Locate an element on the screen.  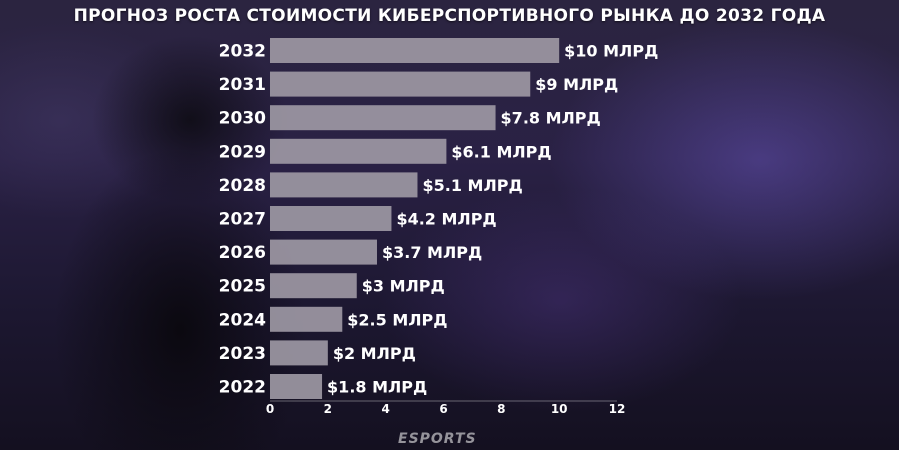
data-label-2027: $4.2 МЛРД is located at coordinates (446, 219).